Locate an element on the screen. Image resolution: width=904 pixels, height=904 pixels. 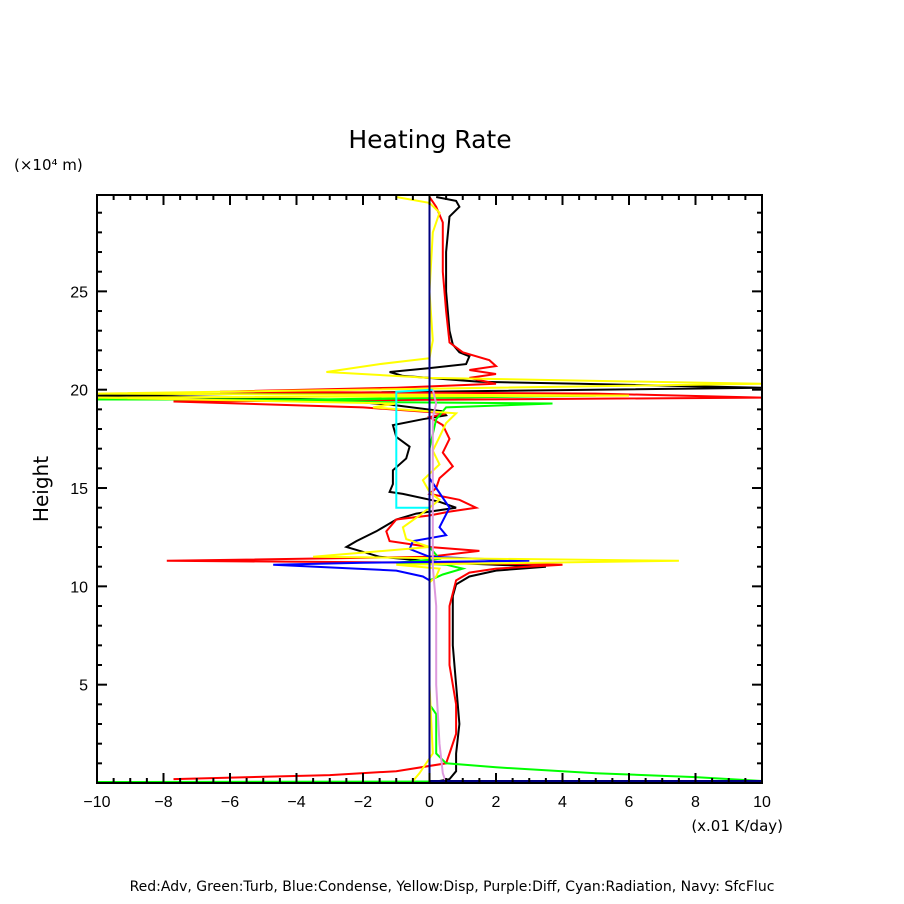
x-tick-label: −4 is located at coordinates (296, 802).